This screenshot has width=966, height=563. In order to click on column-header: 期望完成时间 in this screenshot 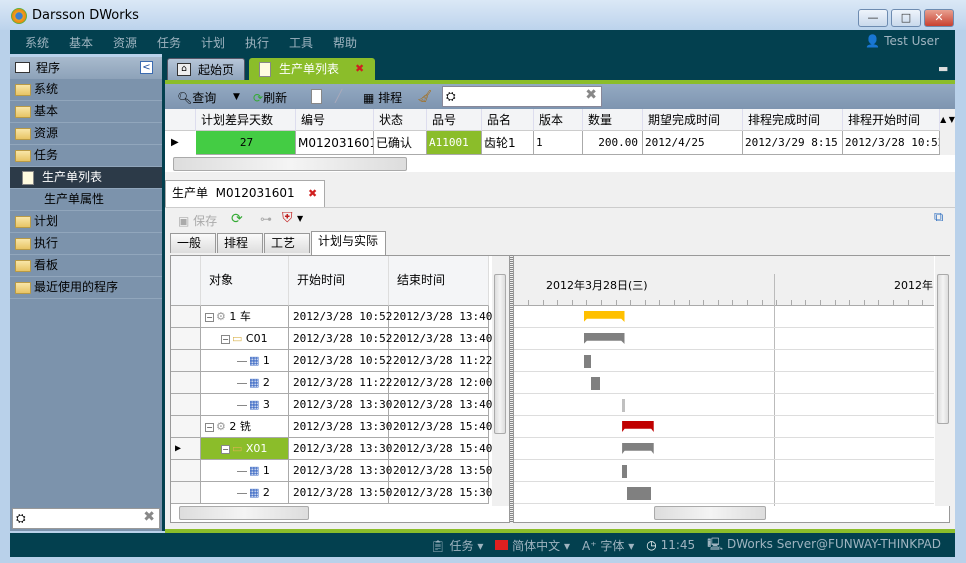, I will do `click(693, 120)`.